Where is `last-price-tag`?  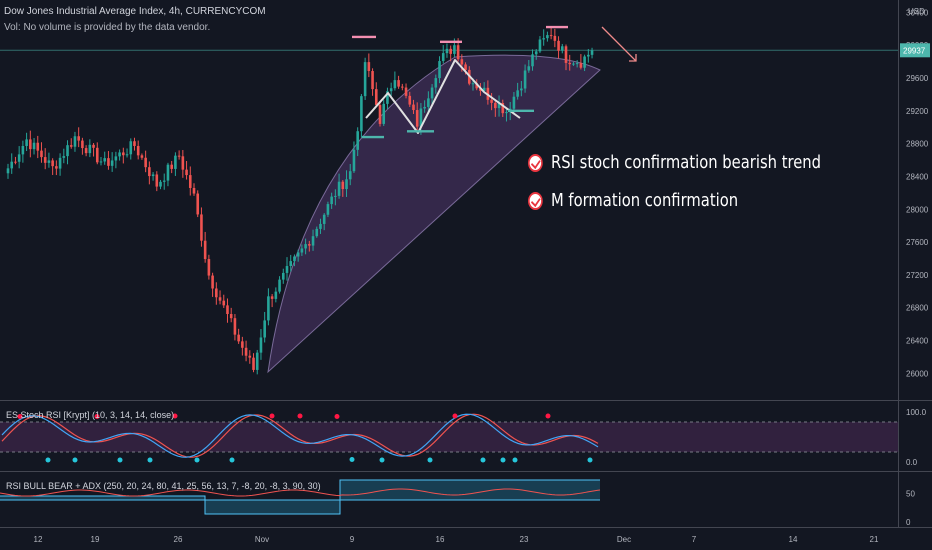
last-price-tag is located at coordinates (915, 50).